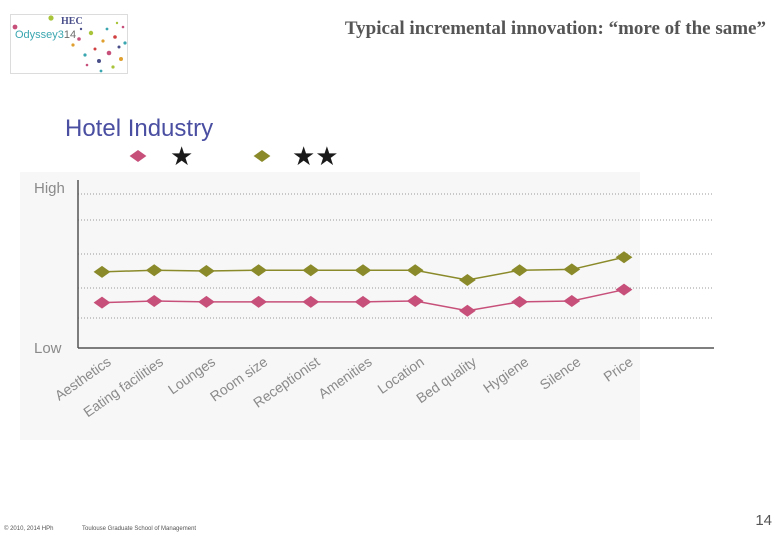  I want to click on legend-label-1: ★, so click(181, 157).